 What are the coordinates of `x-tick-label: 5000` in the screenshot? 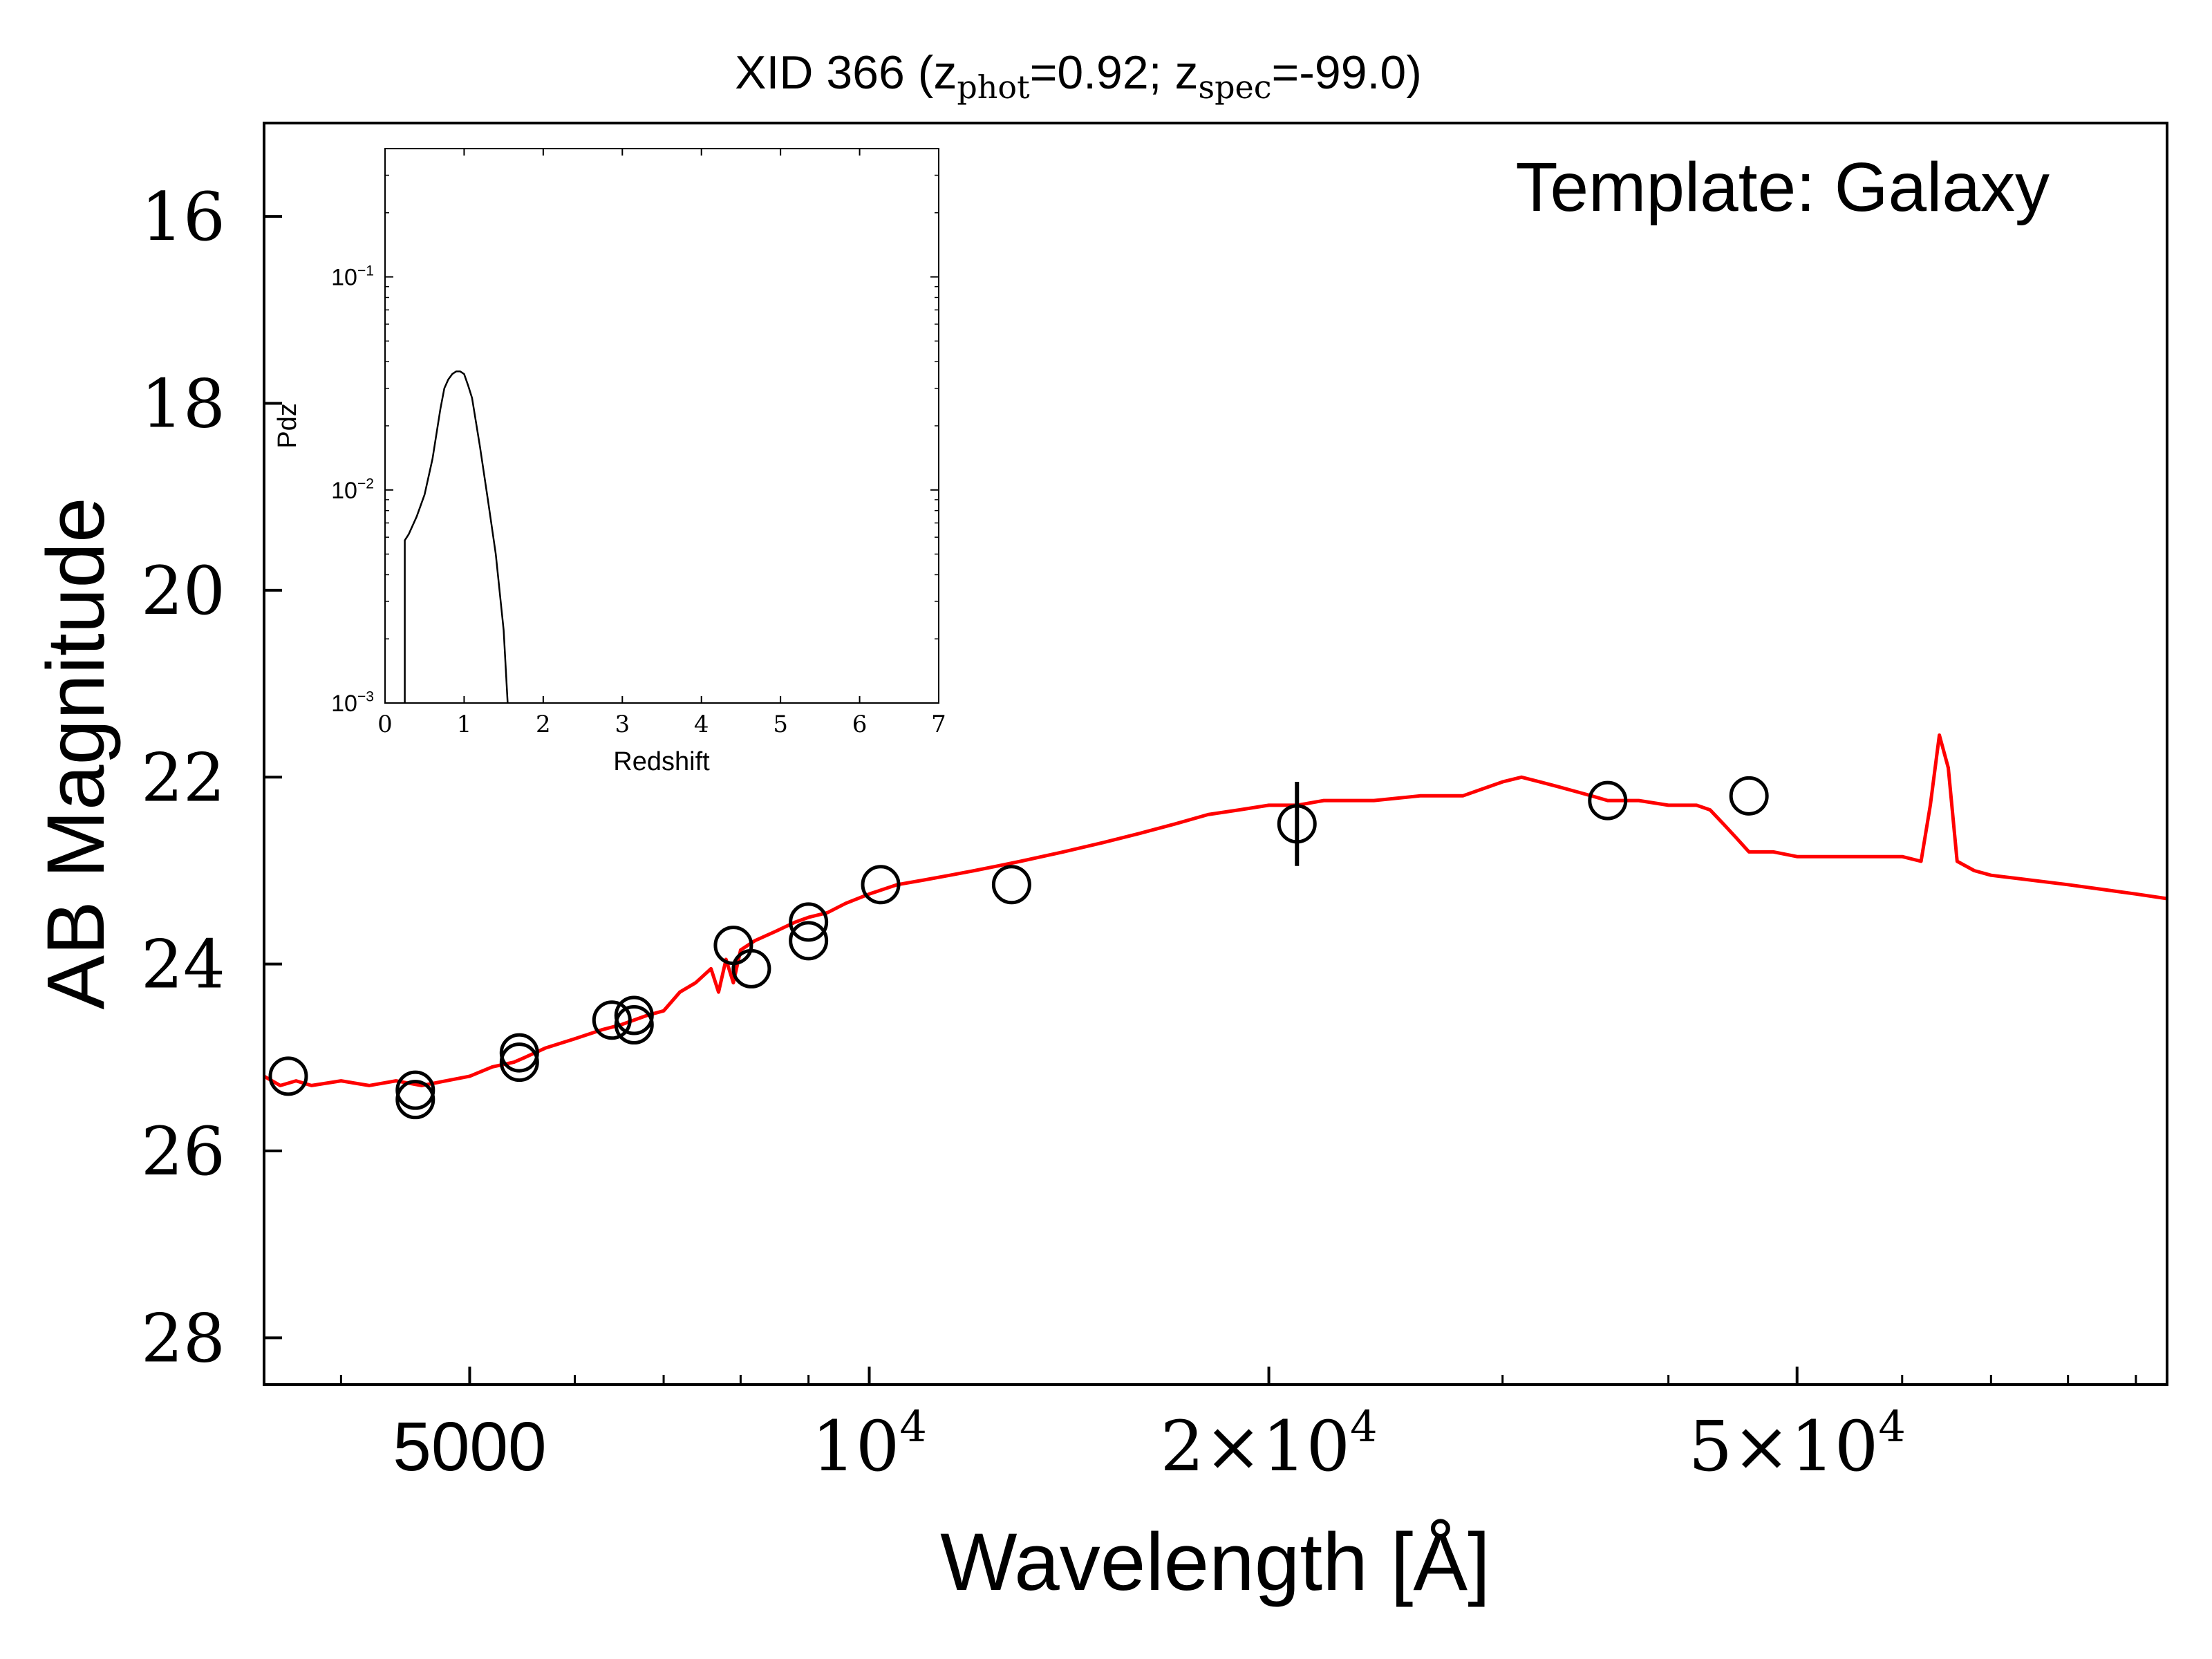 It's located at (469, 1446).